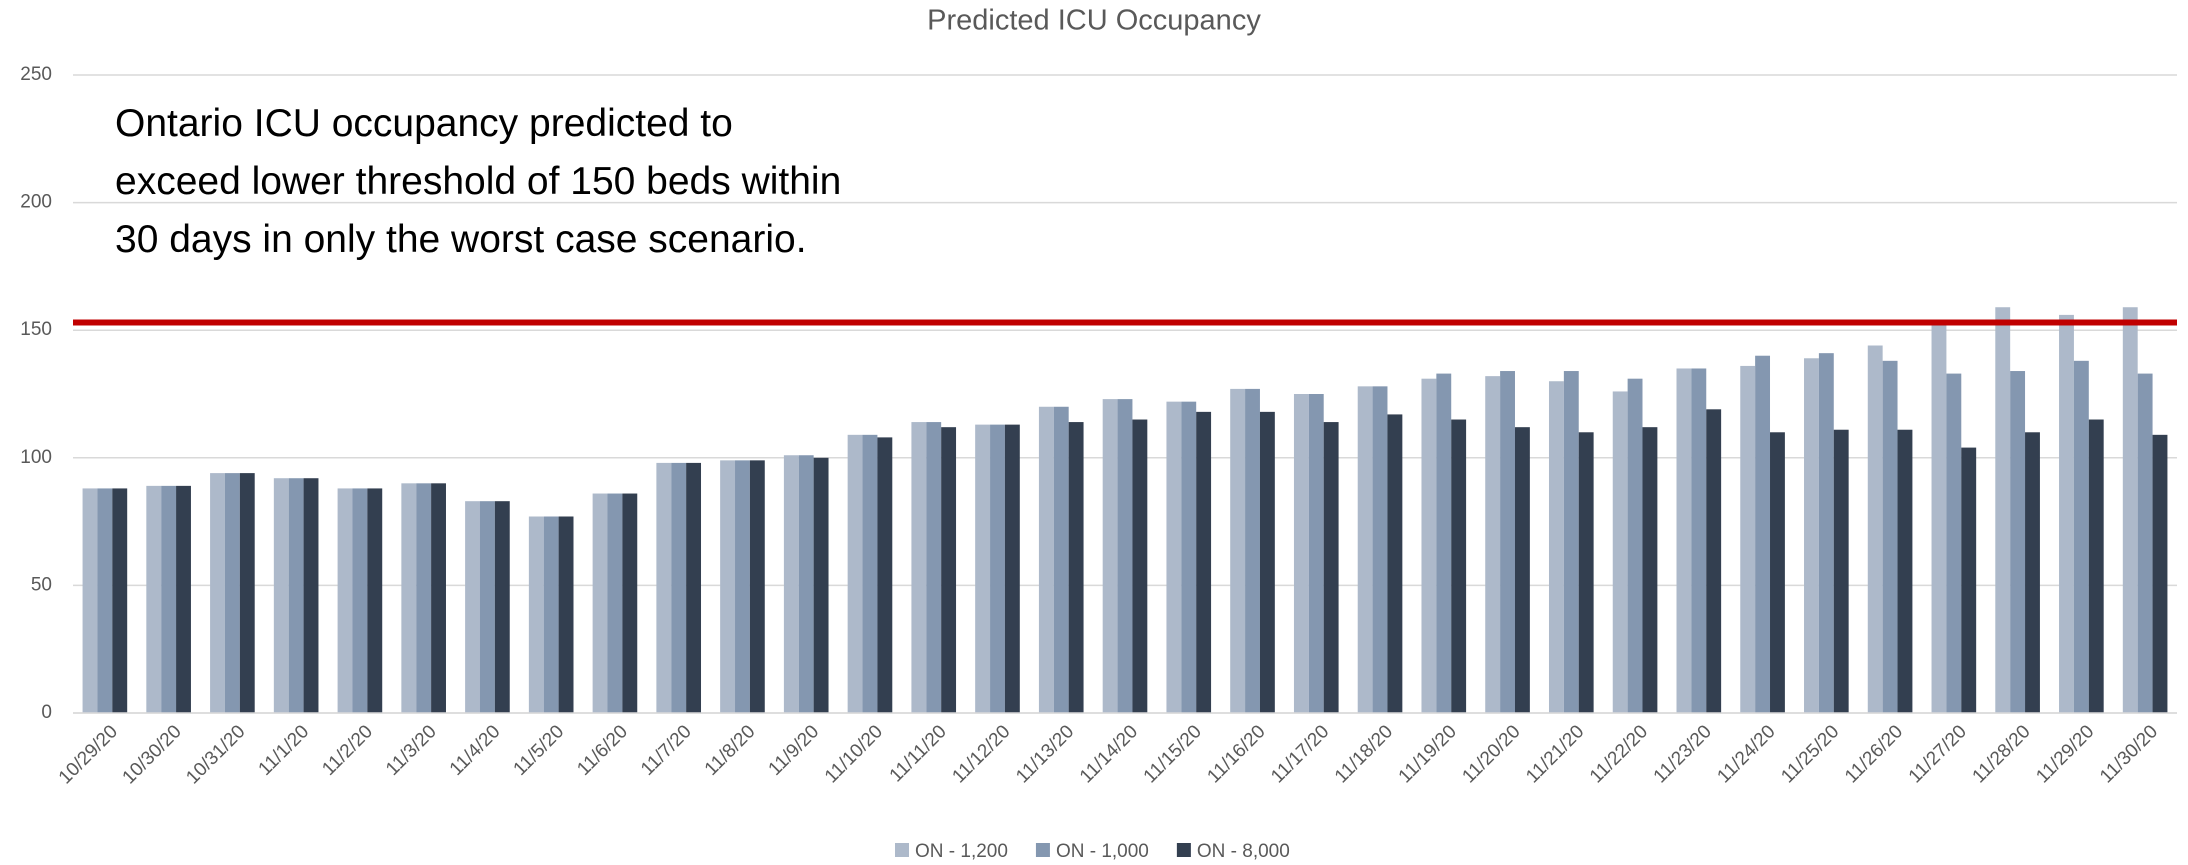  What do you see at coordinates (36, 457) in the screenshot?
I see `y-tick-label: 100` at bounding box center [36, 457].